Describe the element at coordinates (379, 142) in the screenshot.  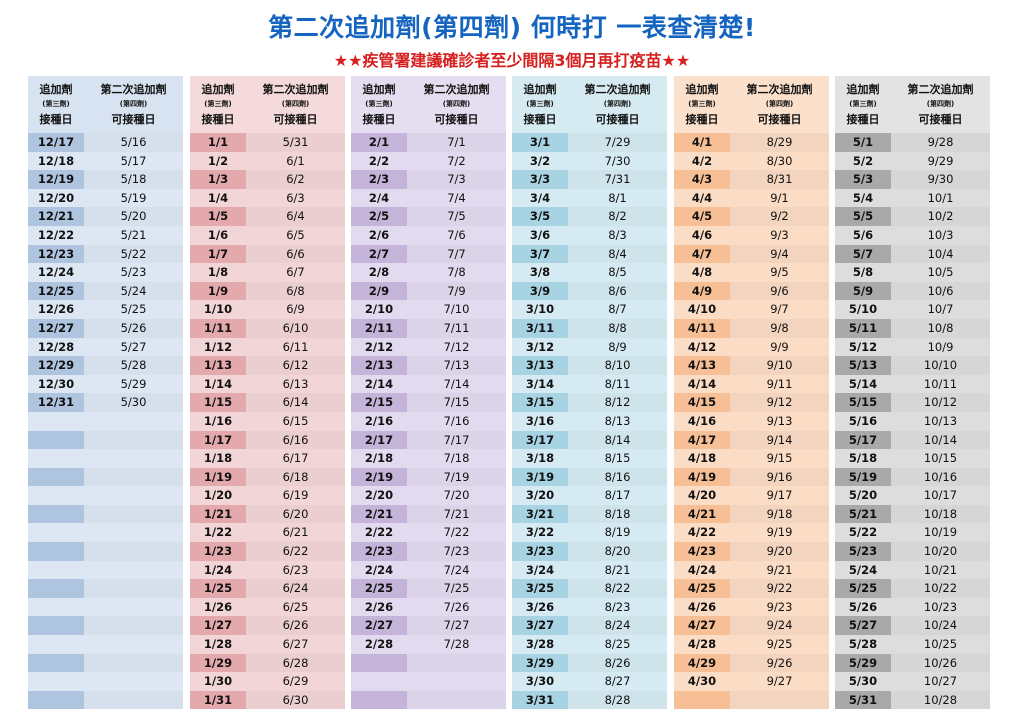
I see `booster-date-cell: 2/1` at that location.